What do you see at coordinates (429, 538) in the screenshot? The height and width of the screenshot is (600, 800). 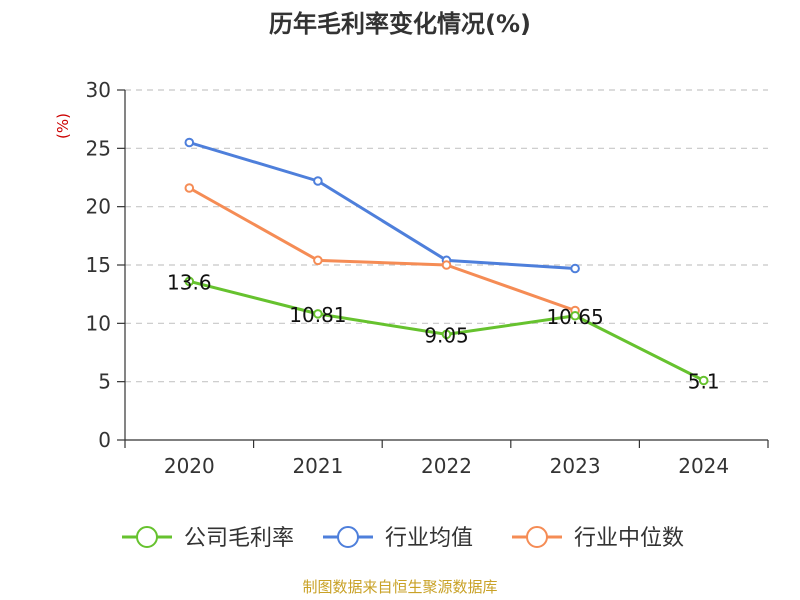 I see `legend-label: 行业均值` at bounding box center [429, 538].